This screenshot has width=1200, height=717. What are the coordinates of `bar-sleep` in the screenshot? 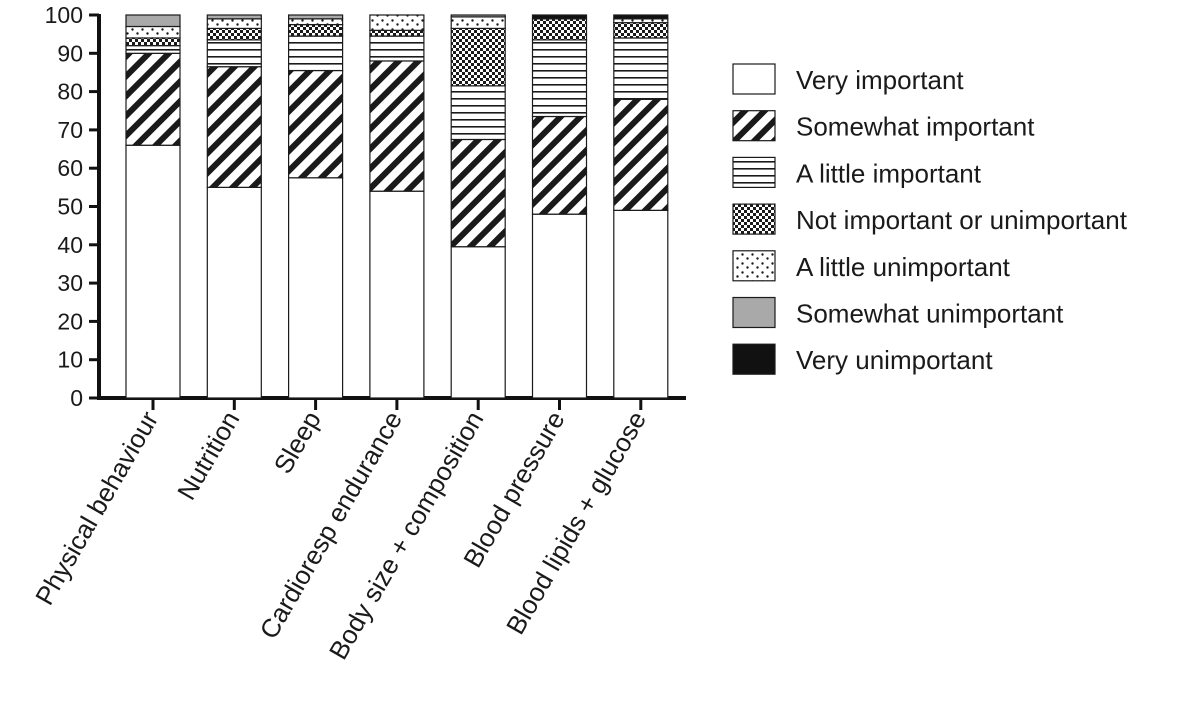 It's located at (316, 206).